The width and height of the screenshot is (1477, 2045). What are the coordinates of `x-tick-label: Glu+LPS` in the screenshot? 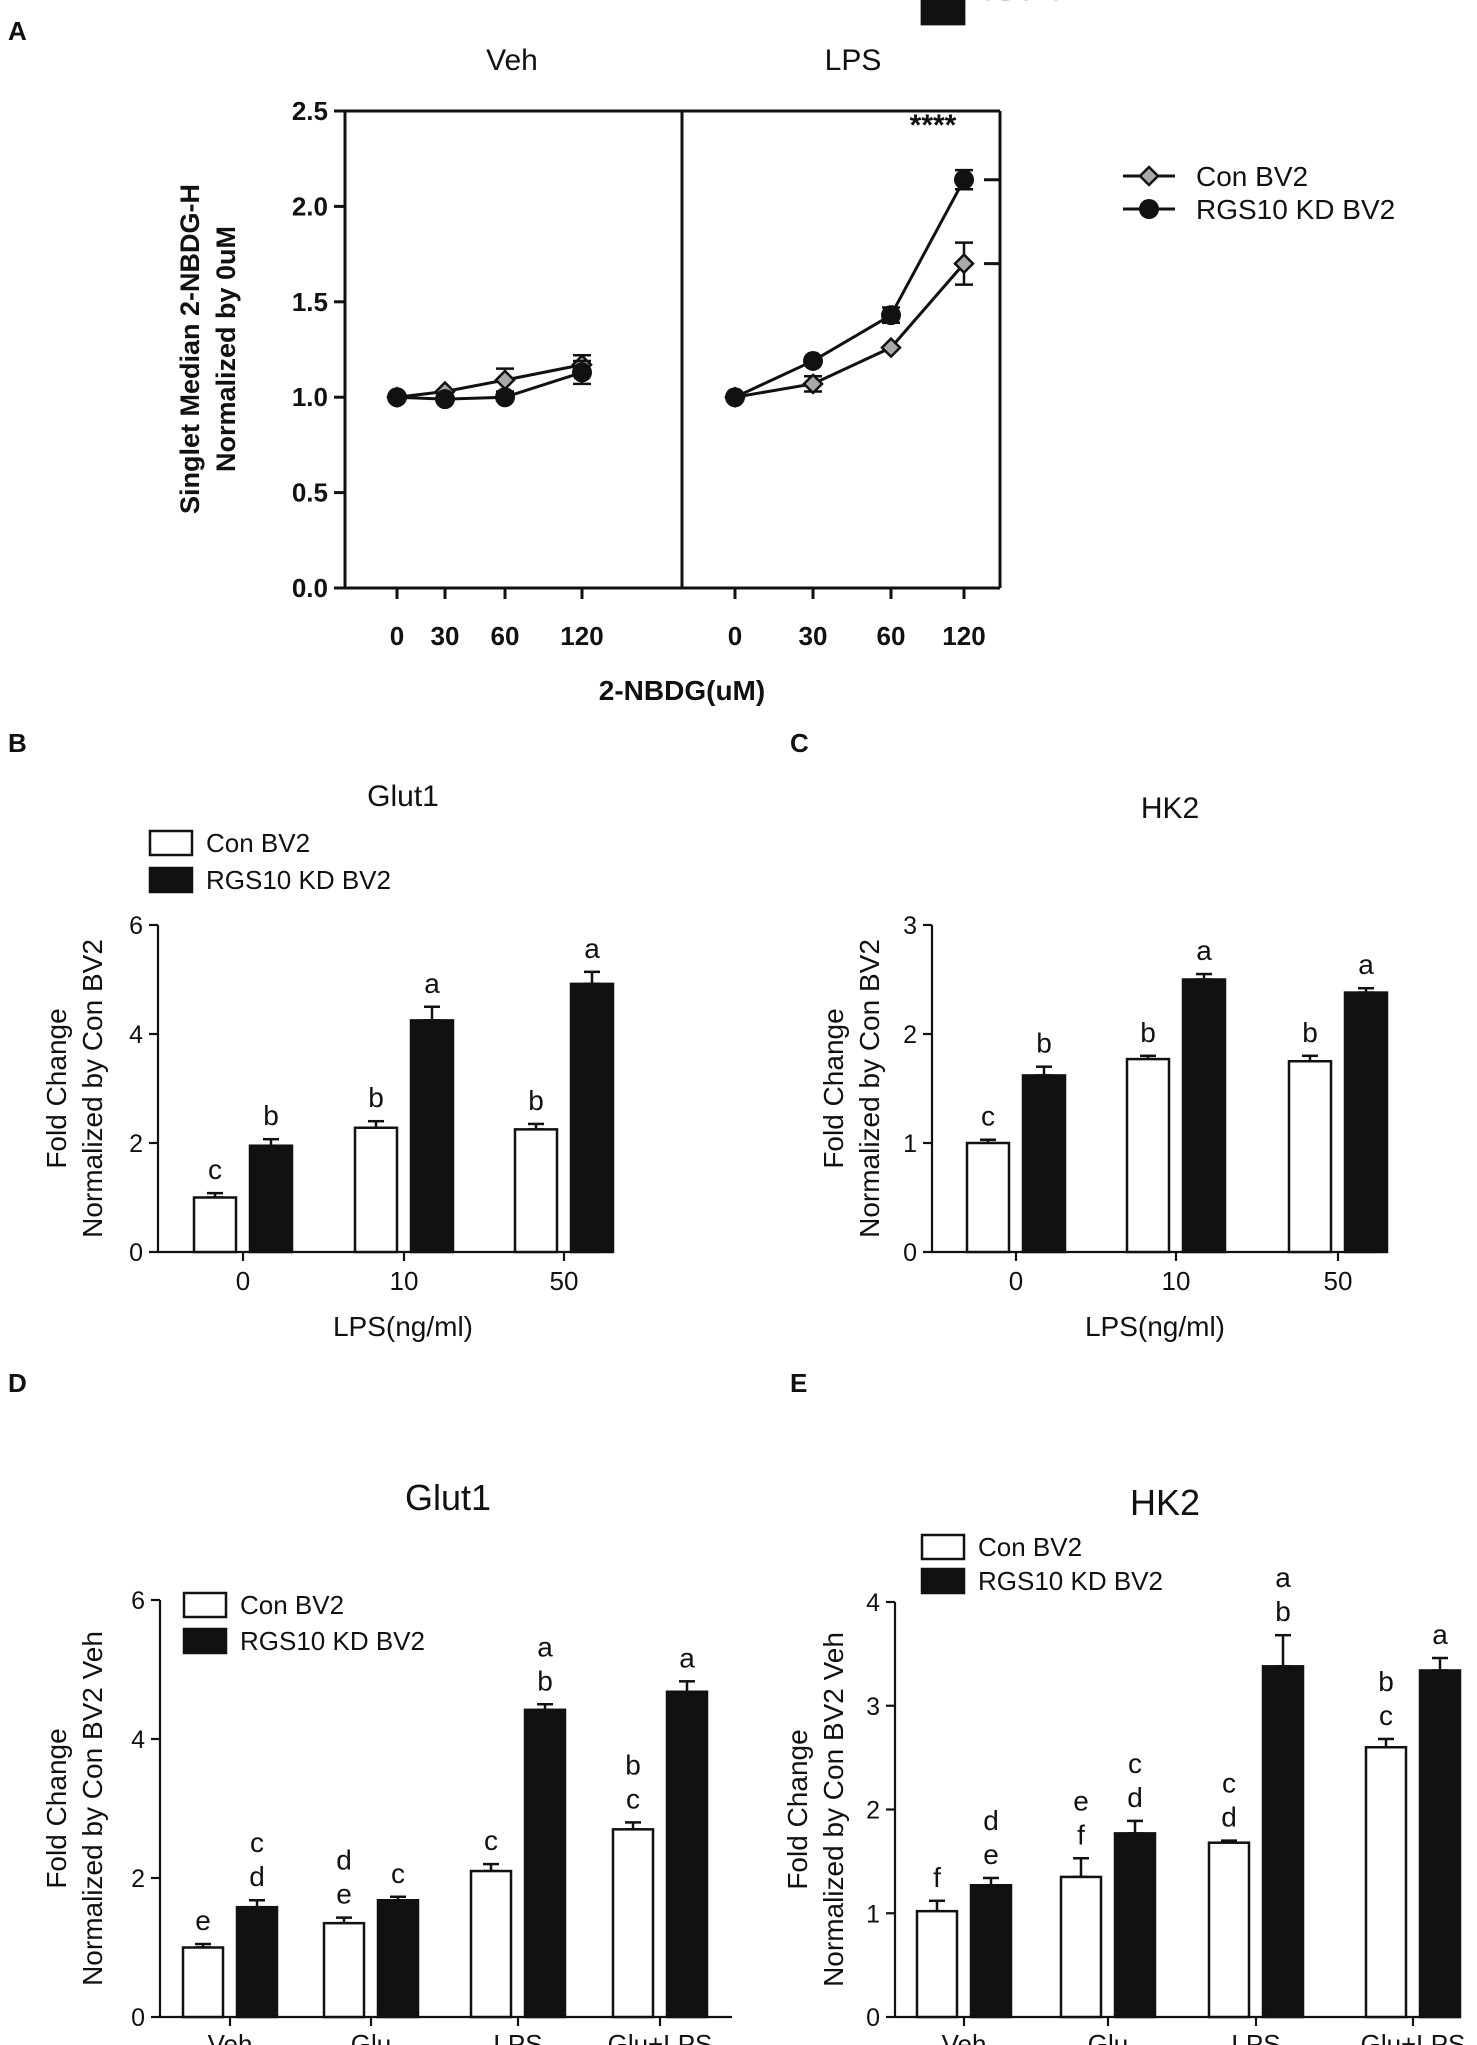 It's located at (1413, 2037).